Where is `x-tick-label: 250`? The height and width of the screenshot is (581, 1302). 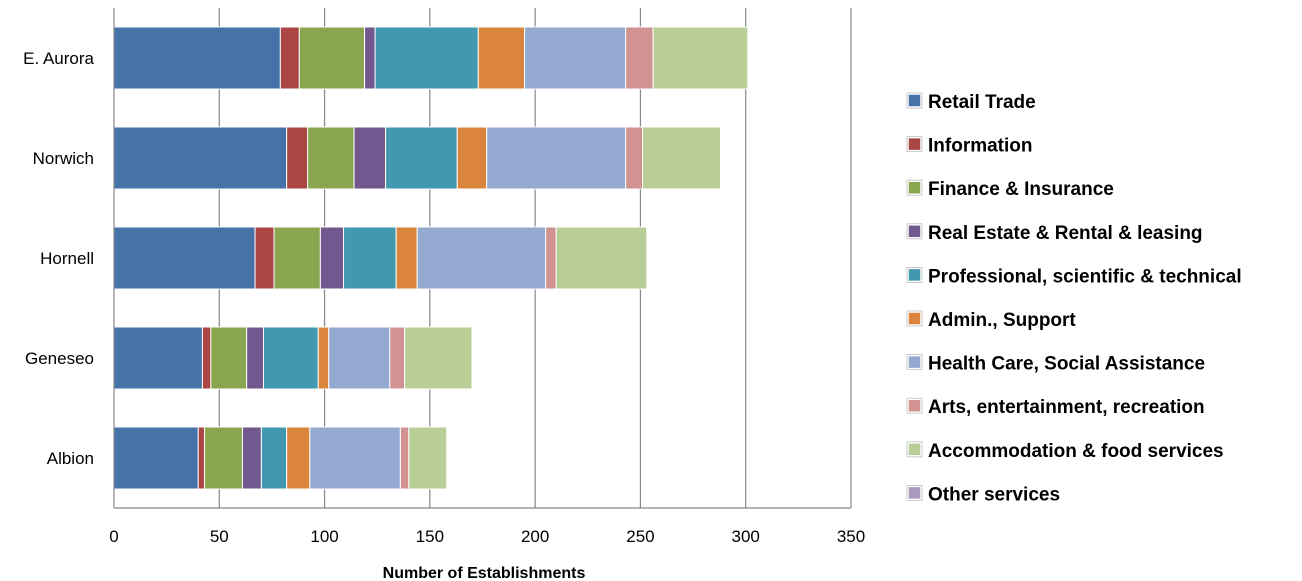
x-tick-label: 250 is located at coordinates (640, 536).